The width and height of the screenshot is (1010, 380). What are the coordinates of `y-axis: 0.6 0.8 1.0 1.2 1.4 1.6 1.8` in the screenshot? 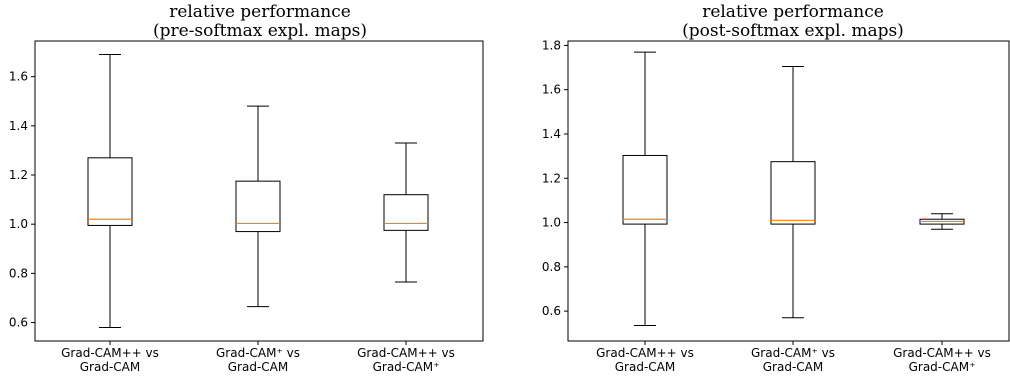 It's located at (555, 178).